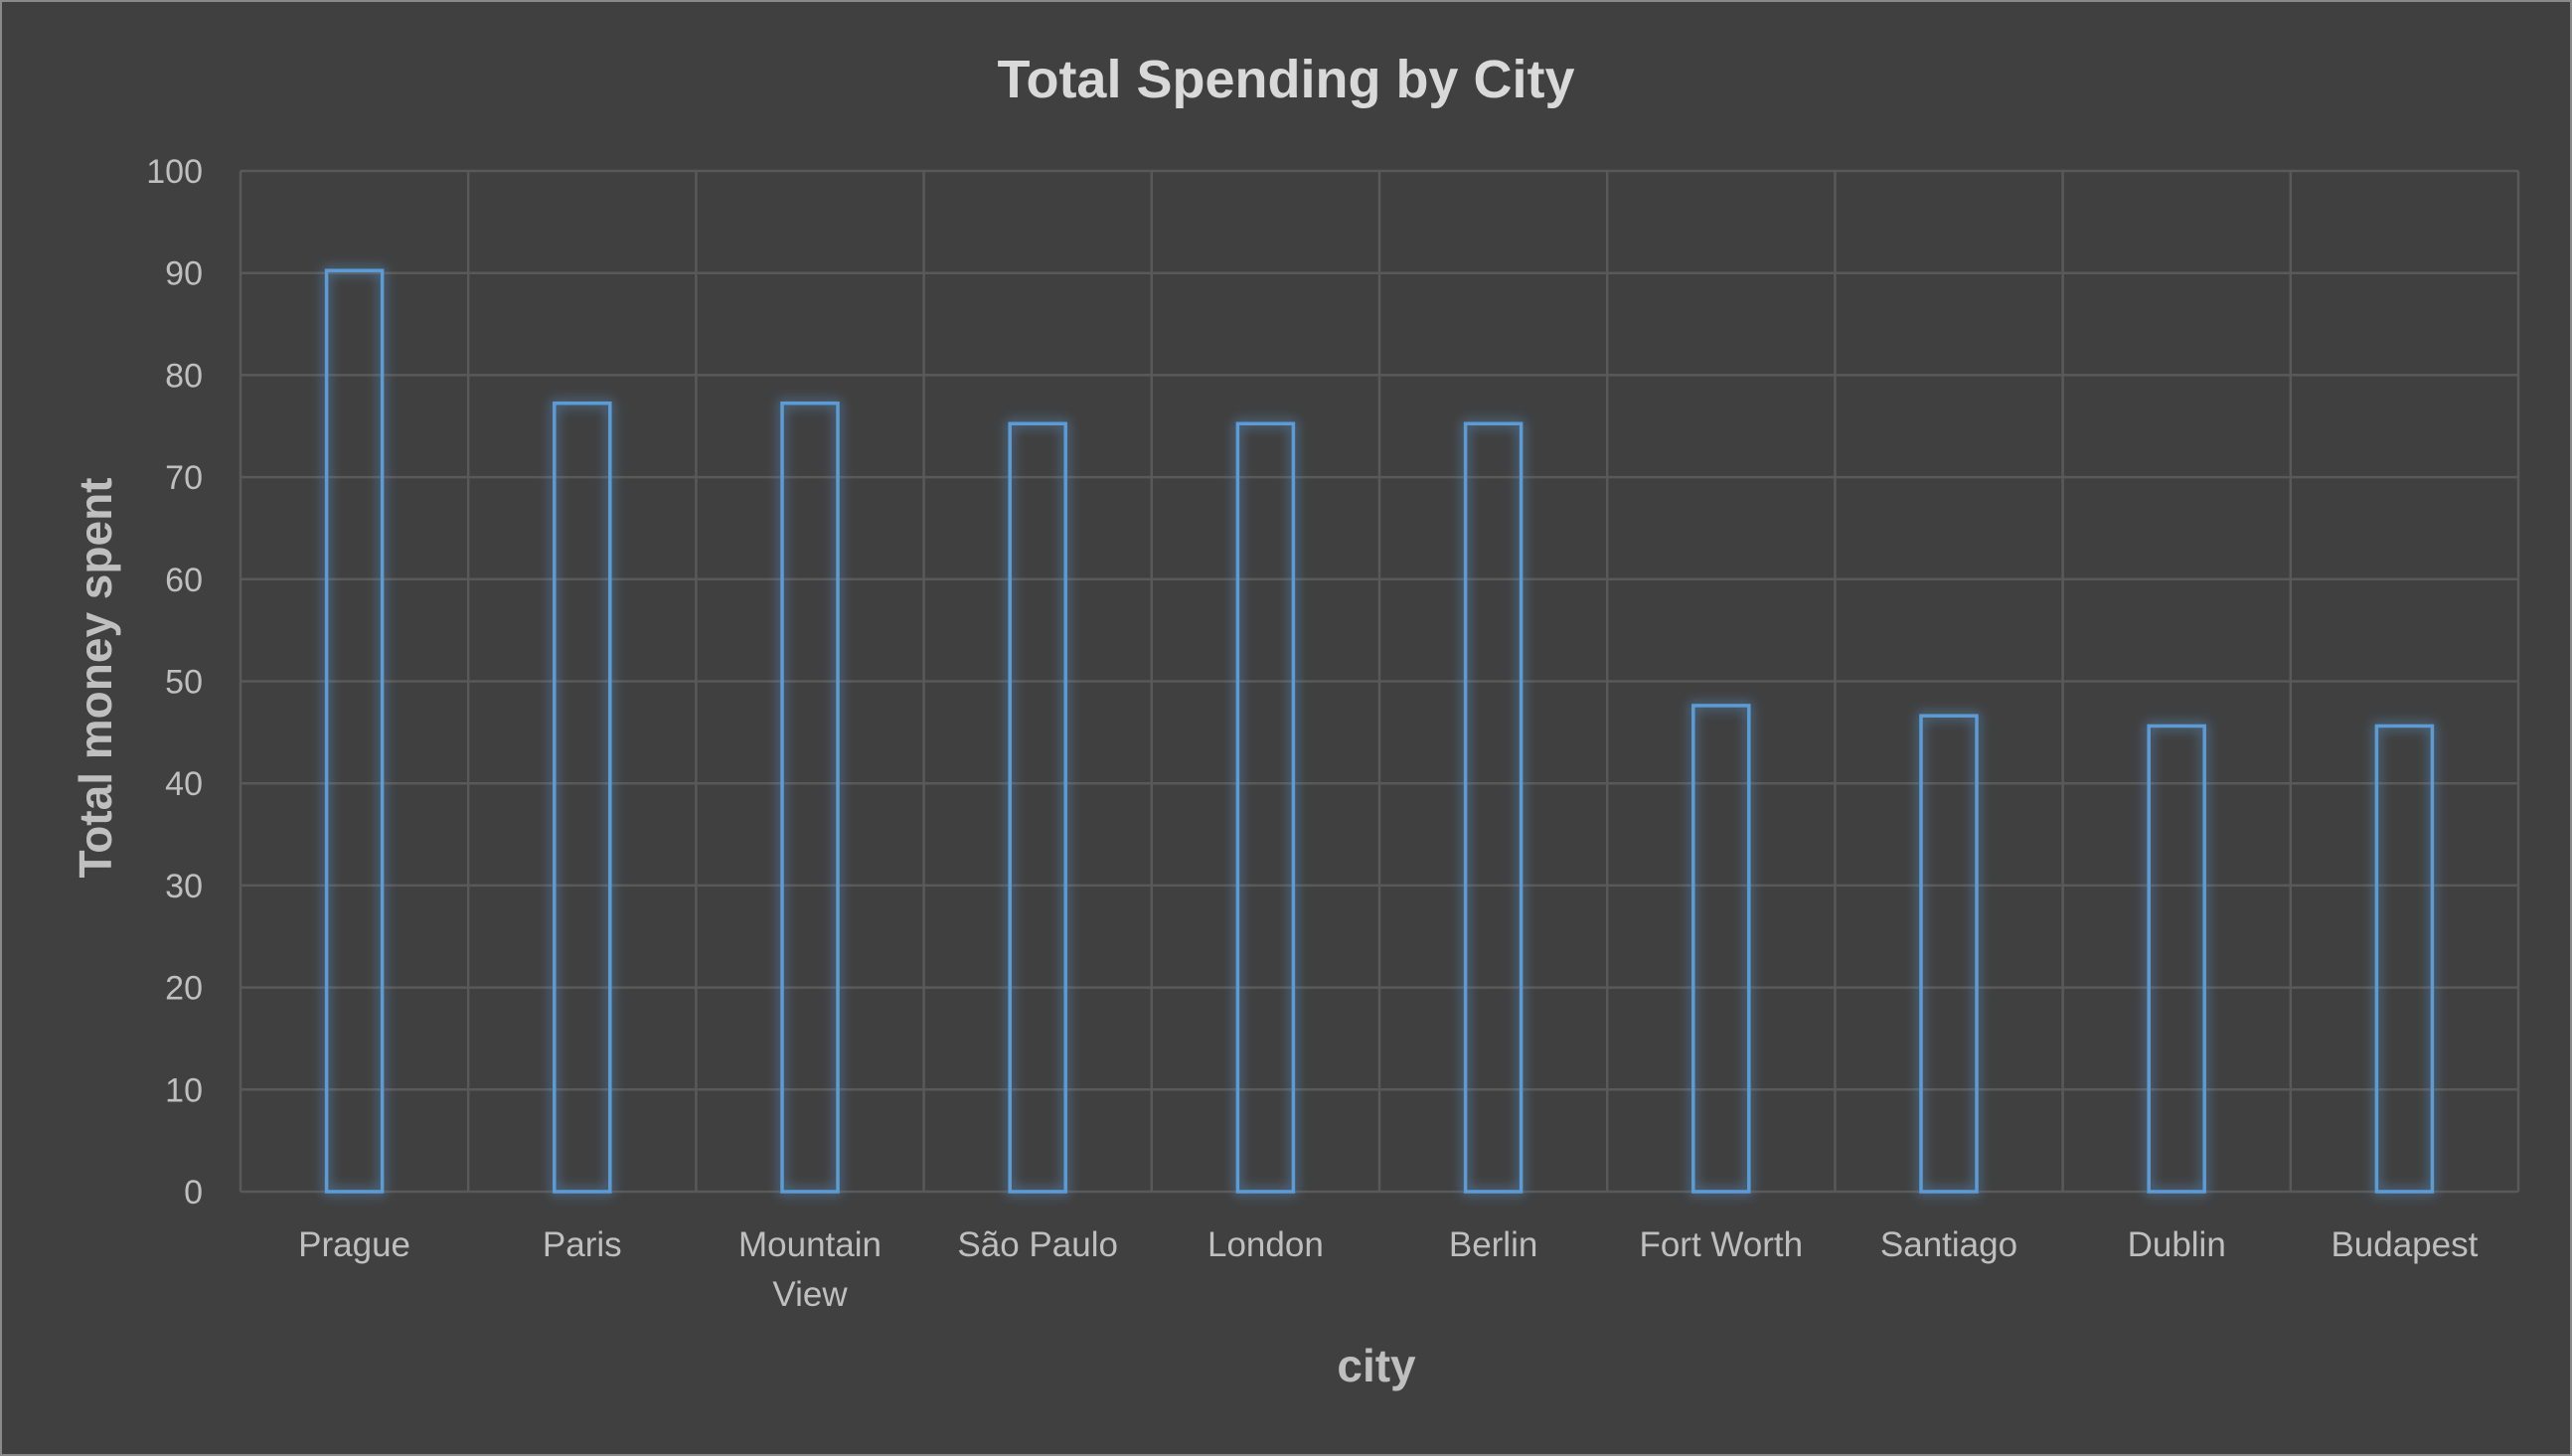 This screenshot has width=2572, height=1456. Describe the element at coordinates (1493, 1244) in the screenshot. I see `x-tick-label: Berlin` at that location.